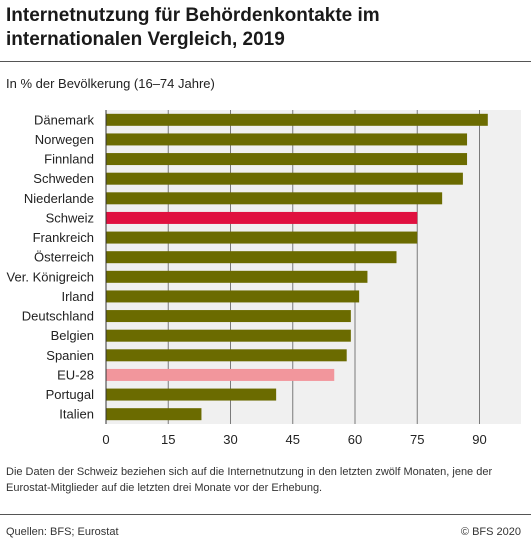 The height and width of the screenshot is (542, 531). Describe the element at coordinates (355, 439) in the screenshot. I see `x-tick-label: 60` at that location.